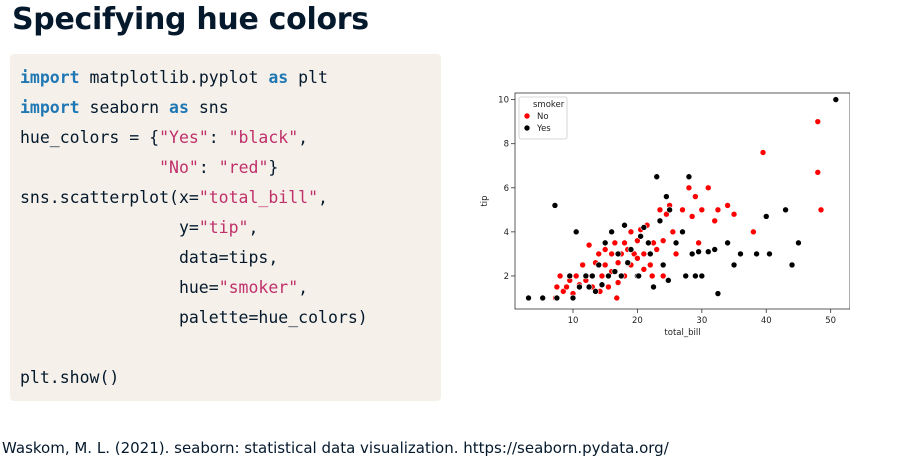 The height and width of the screenshot is (463, 923). Describe the element at coordinates (124, 108) in the screenshot. I see `code-line: import seaborn as sns` at that location.